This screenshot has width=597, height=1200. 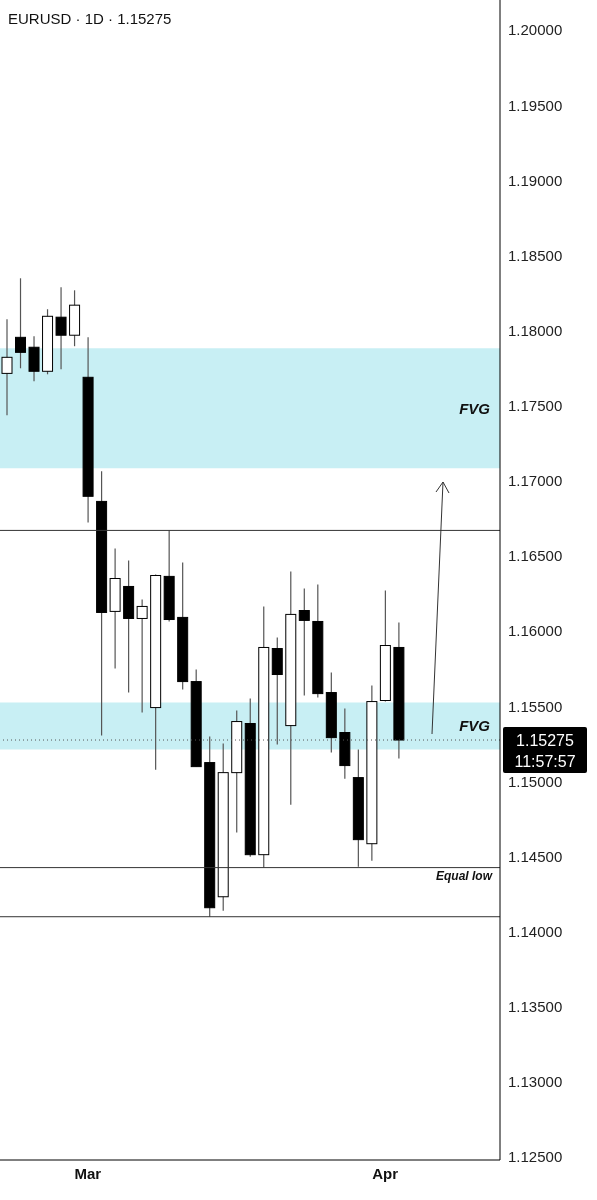 I want to click on y-tick-label: 1.19500, so click(x=535, y=105).